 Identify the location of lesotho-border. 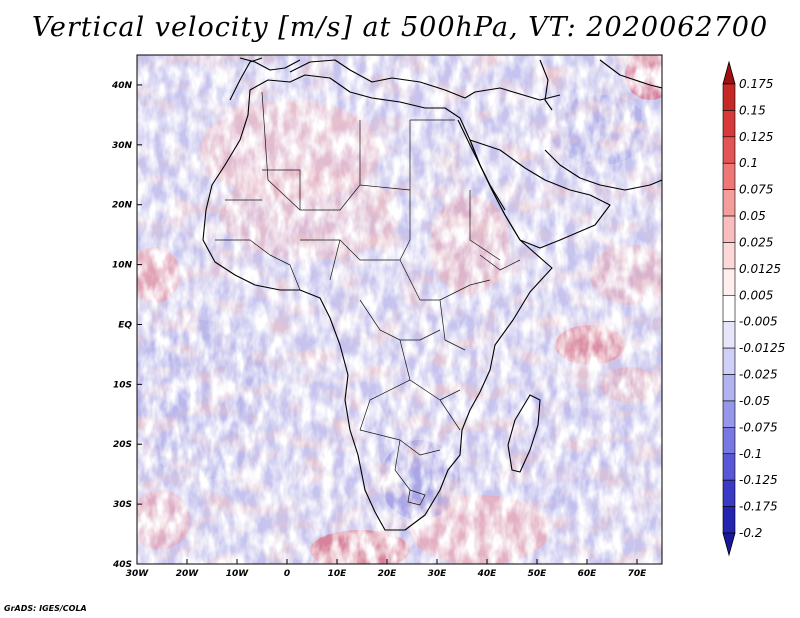
(416, 497).